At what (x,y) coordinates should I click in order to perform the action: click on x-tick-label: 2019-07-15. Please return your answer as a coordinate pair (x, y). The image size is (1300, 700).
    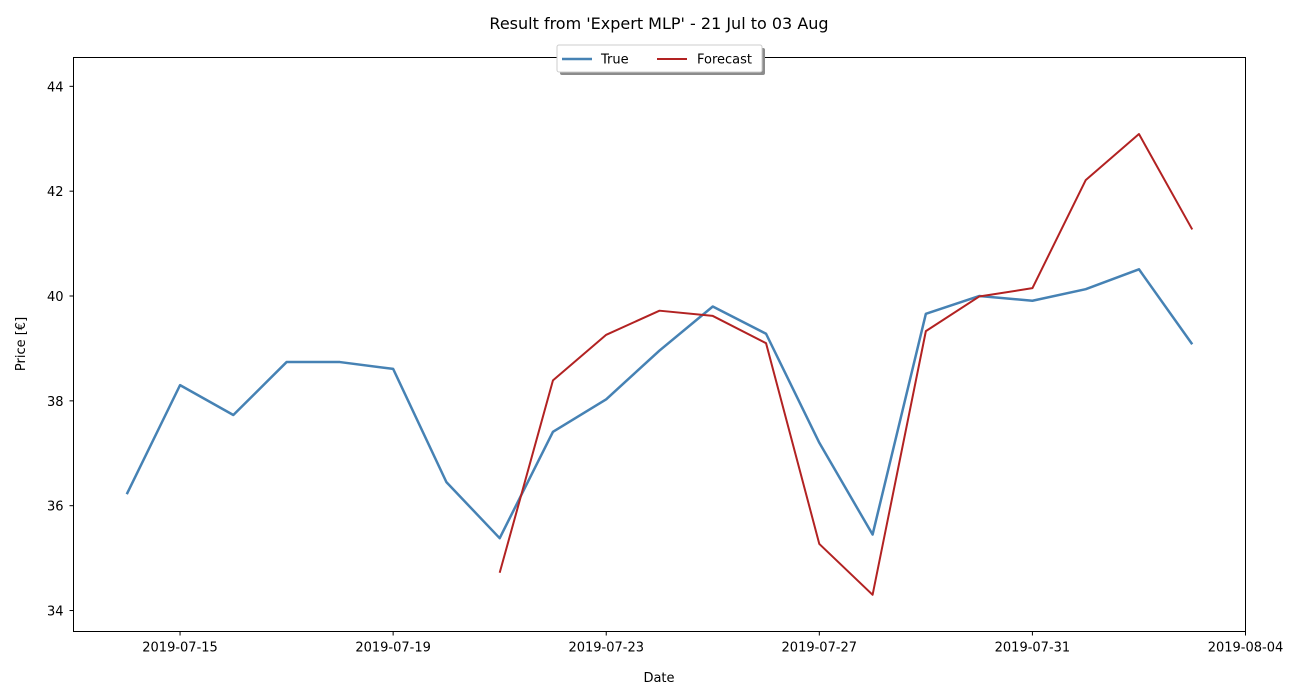
    Looking at the image, I should click on (180, 648).